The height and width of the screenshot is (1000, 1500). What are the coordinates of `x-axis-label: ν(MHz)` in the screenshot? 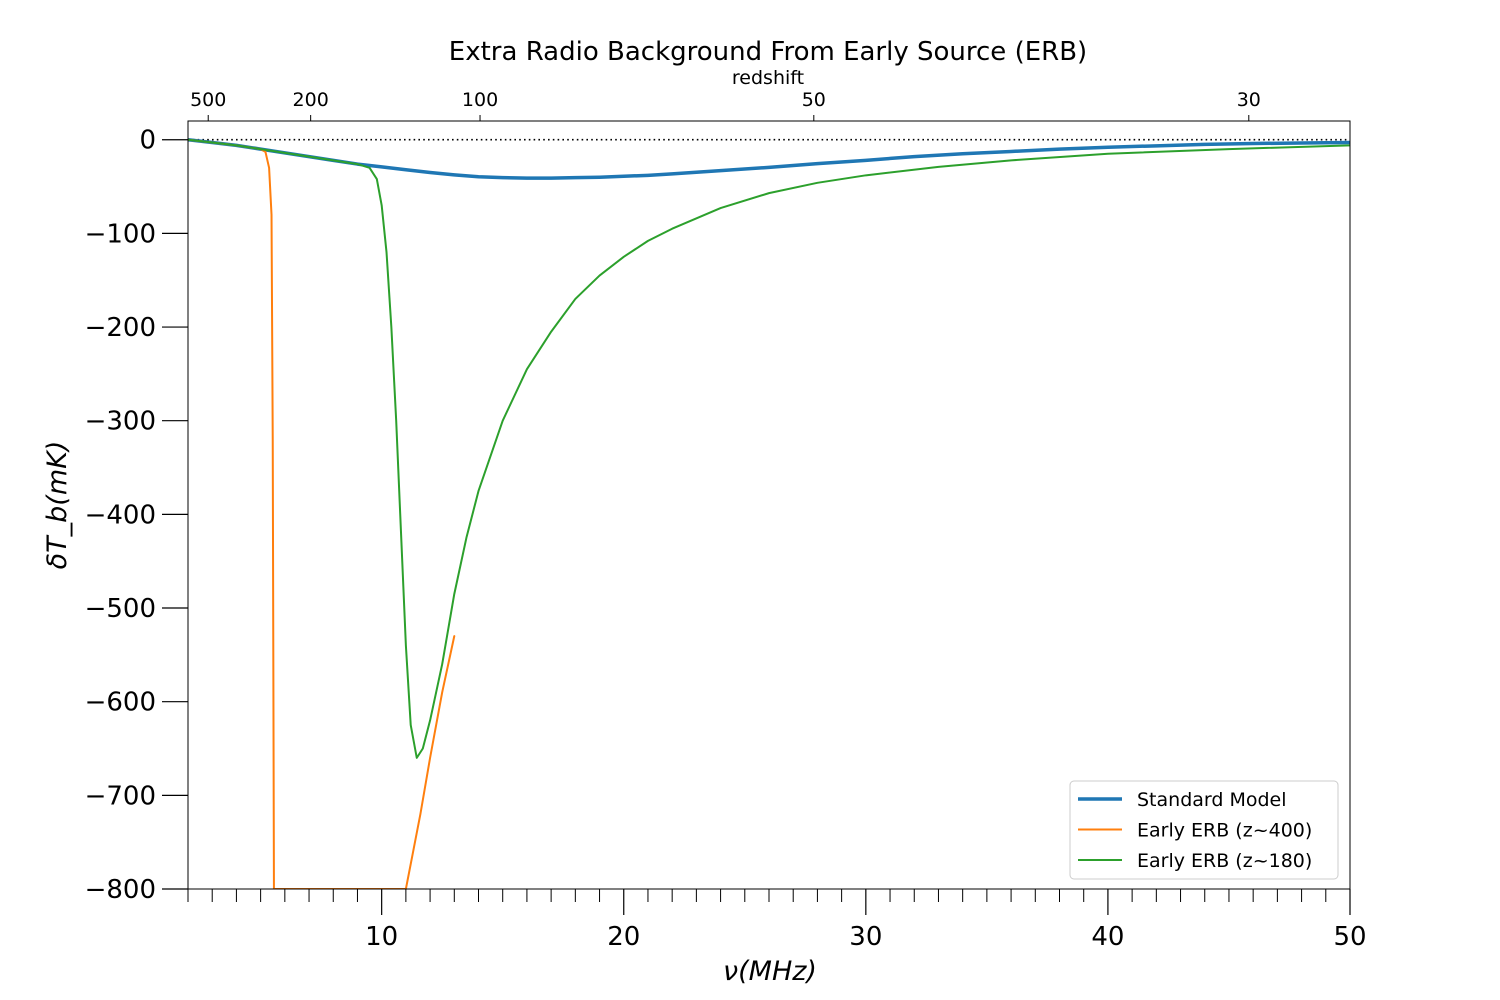 It's located at (770, 971).